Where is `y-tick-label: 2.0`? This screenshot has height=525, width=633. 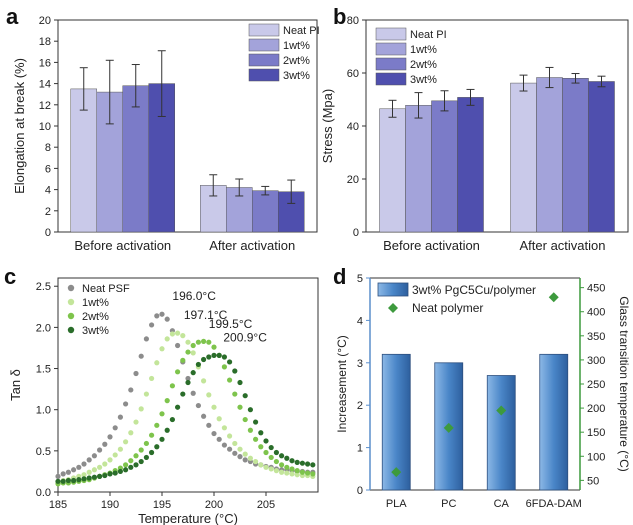 y-tick-label: 2.0 is located at coordinates (43, 328).